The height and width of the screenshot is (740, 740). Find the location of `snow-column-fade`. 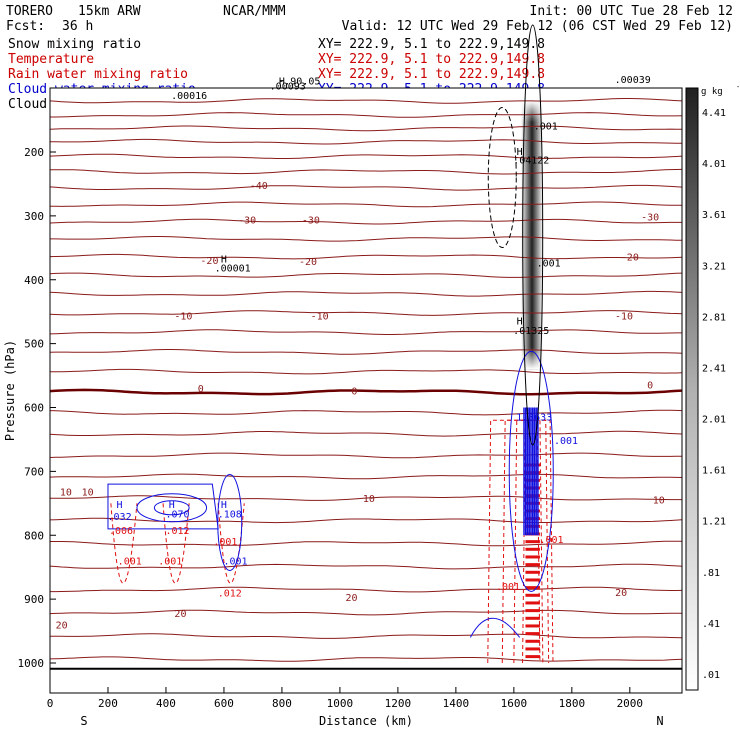

snow-column-fade is located at coordinates (532, 235).